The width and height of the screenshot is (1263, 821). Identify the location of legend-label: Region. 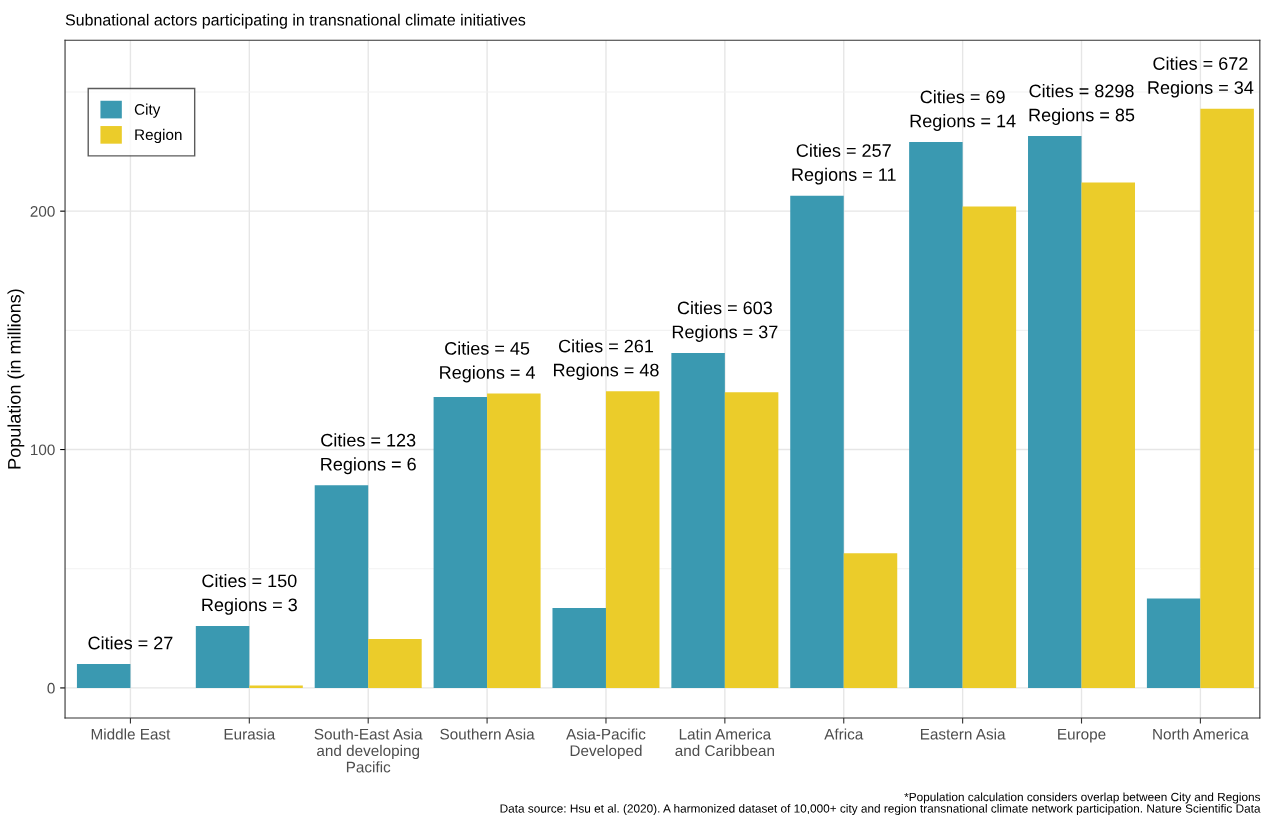
(158, 136).